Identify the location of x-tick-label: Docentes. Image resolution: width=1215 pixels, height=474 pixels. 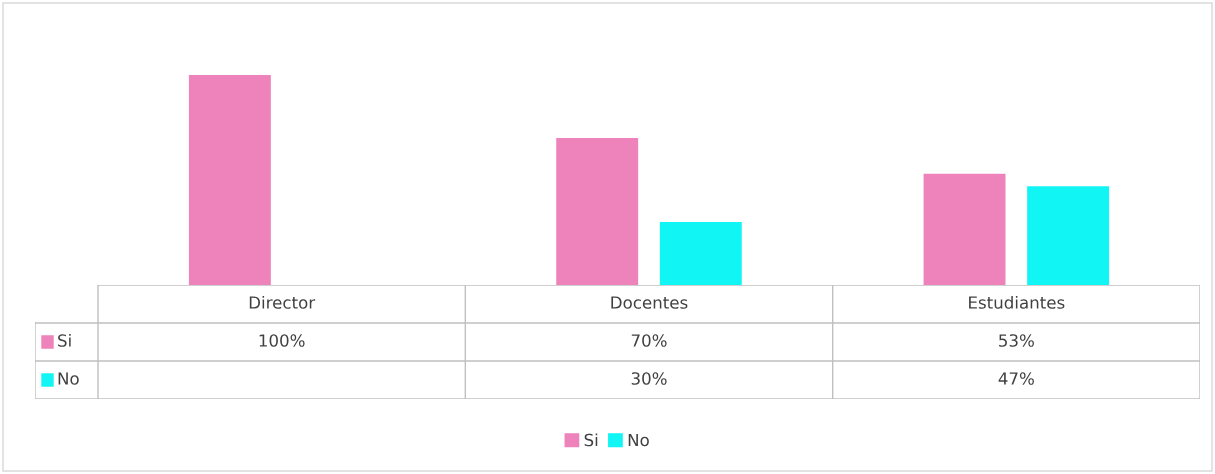
(649, 302).